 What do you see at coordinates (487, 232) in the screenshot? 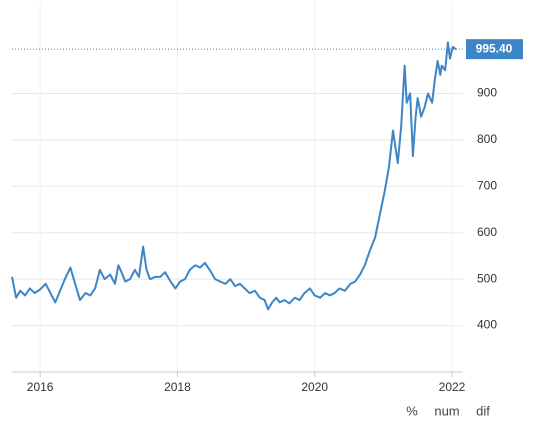
I see `y-tick-label: 600` at bounding box center [487, 232].